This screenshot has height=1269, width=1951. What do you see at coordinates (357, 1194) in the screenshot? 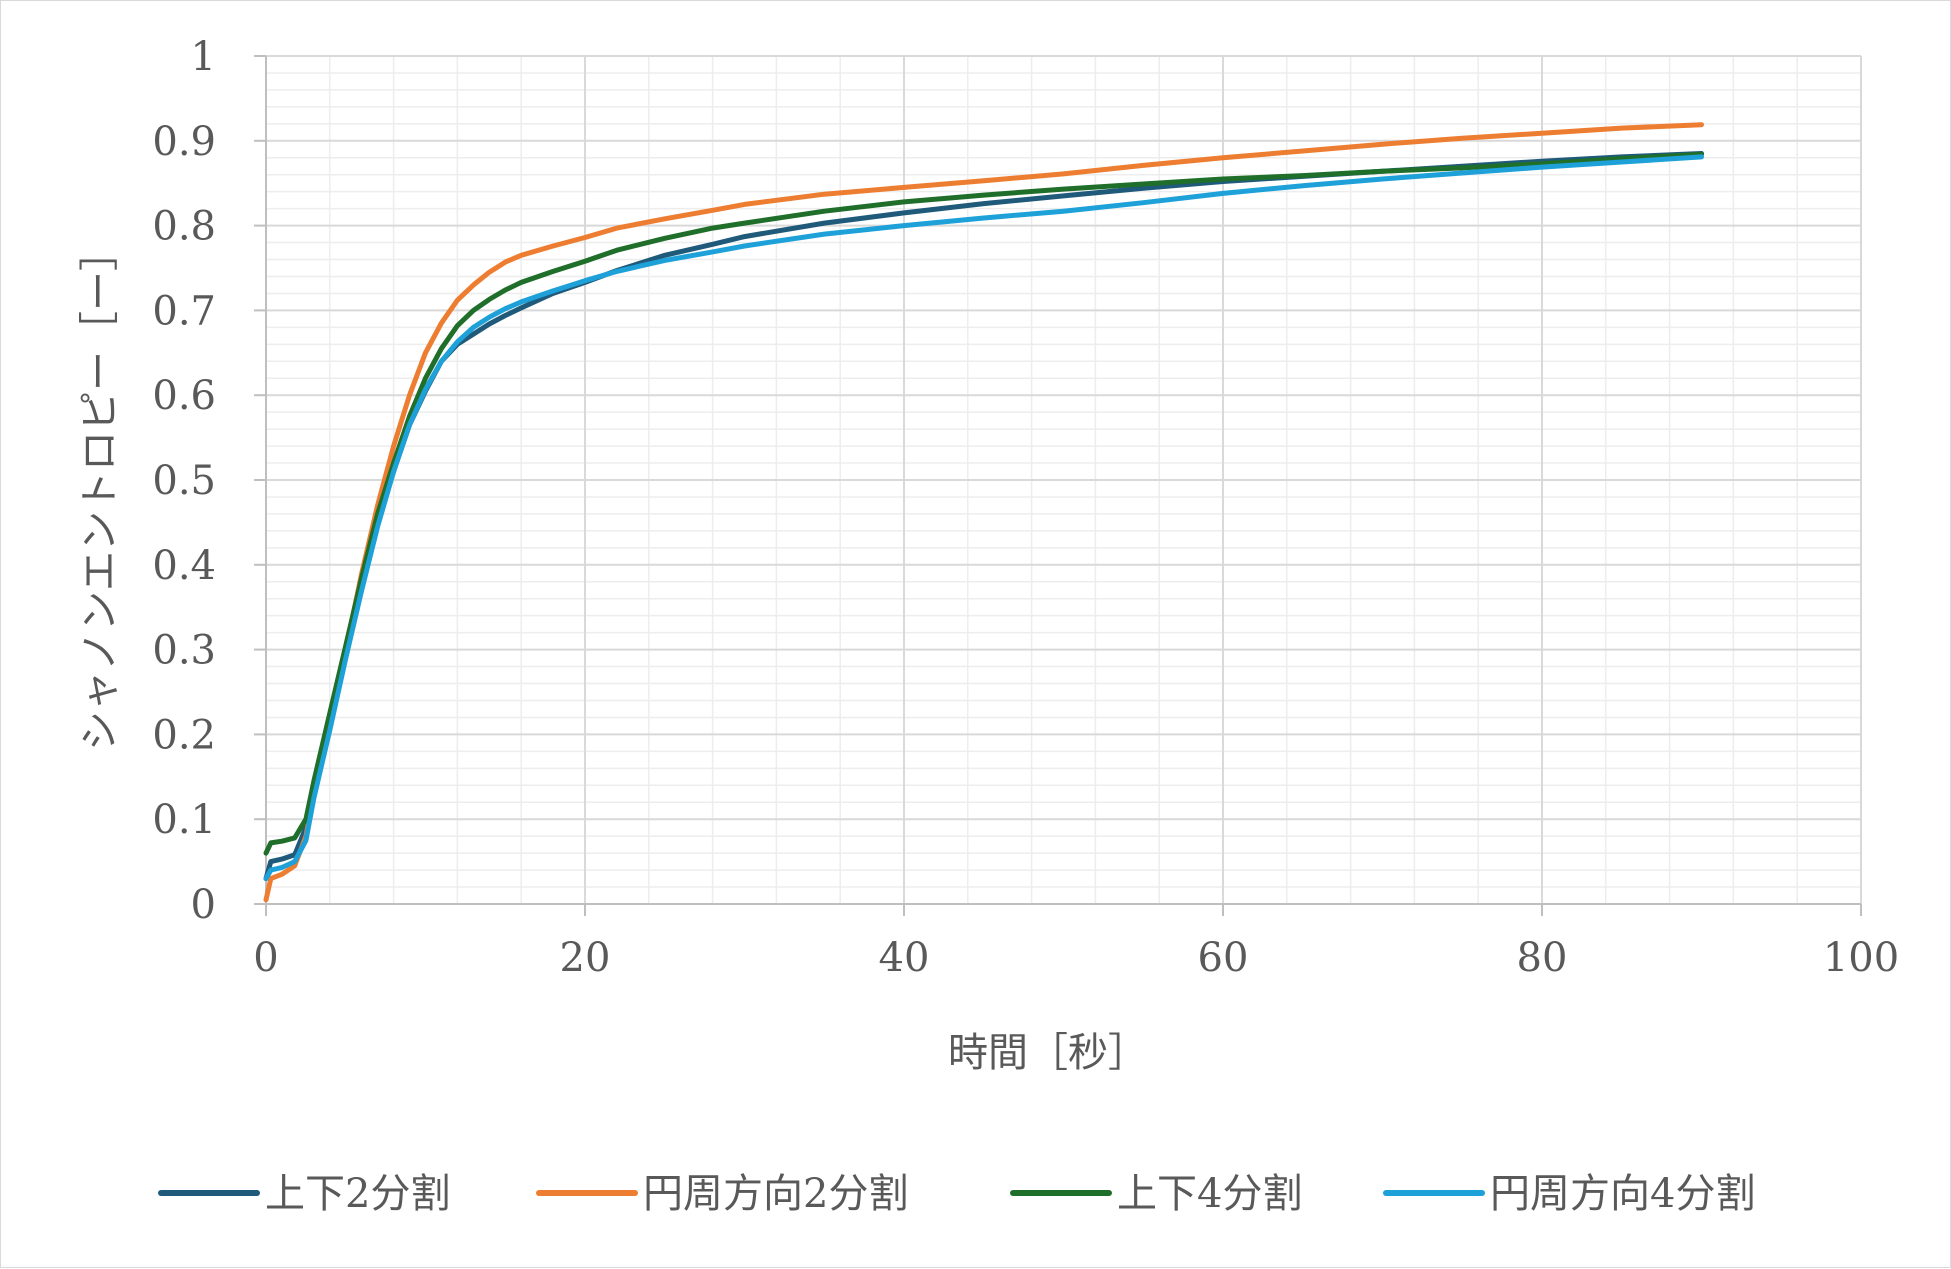
I see `legend-label-1: 上下2分割` at bounding box center [357, 1194].